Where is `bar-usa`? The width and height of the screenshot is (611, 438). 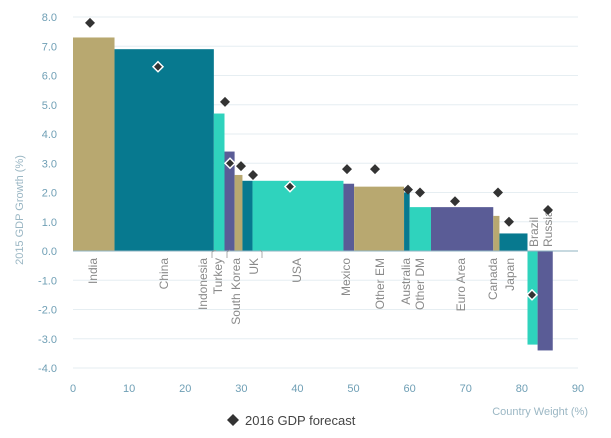
bar-usa is located at coordinates (298, 215).